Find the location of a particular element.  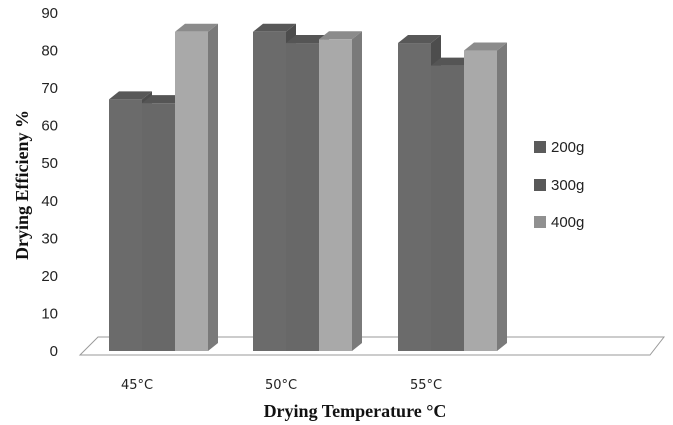

legend-label: 200g is located at coordinates (567, 147).